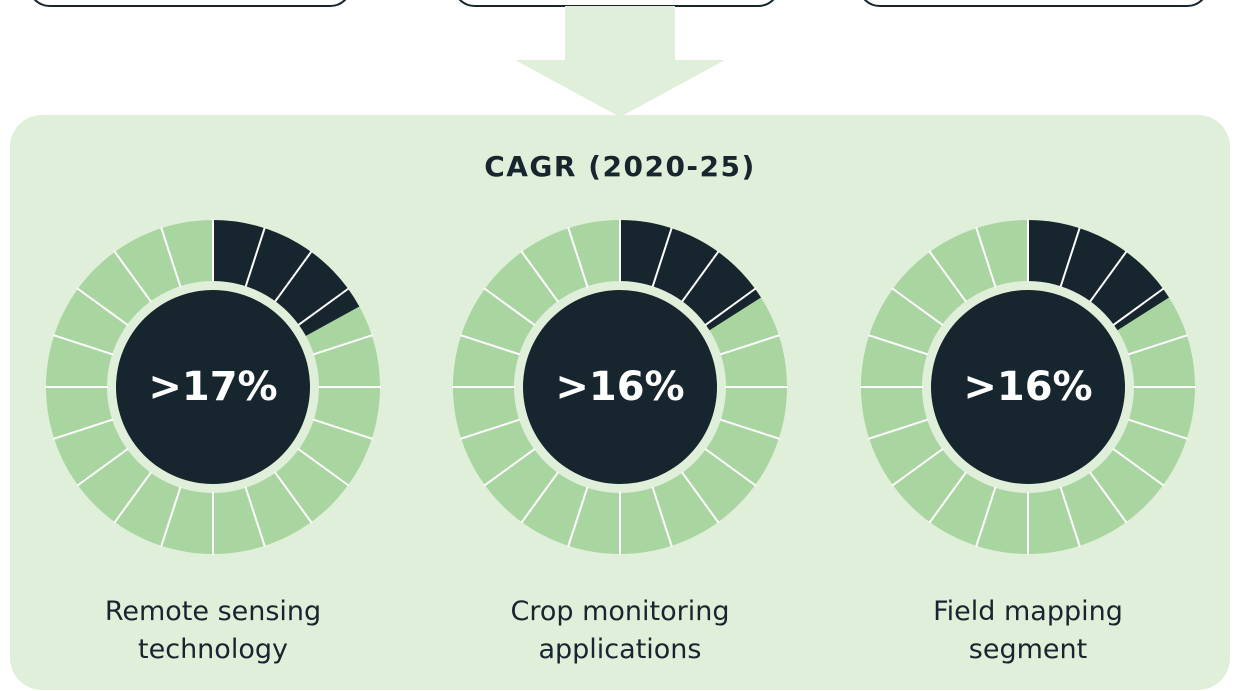  I want to click on gauge-value: >17%, so click(212, 387).